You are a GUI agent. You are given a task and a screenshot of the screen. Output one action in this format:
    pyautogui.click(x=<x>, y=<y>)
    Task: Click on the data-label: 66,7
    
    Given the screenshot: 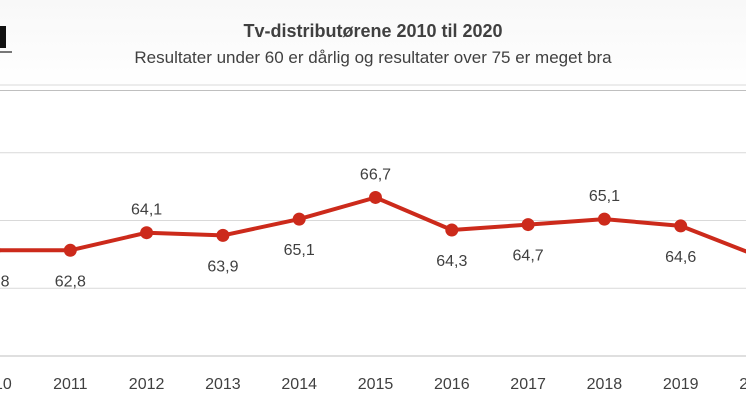 What is the action you would take?
    pyautogui.click(x=375, y=174)
    